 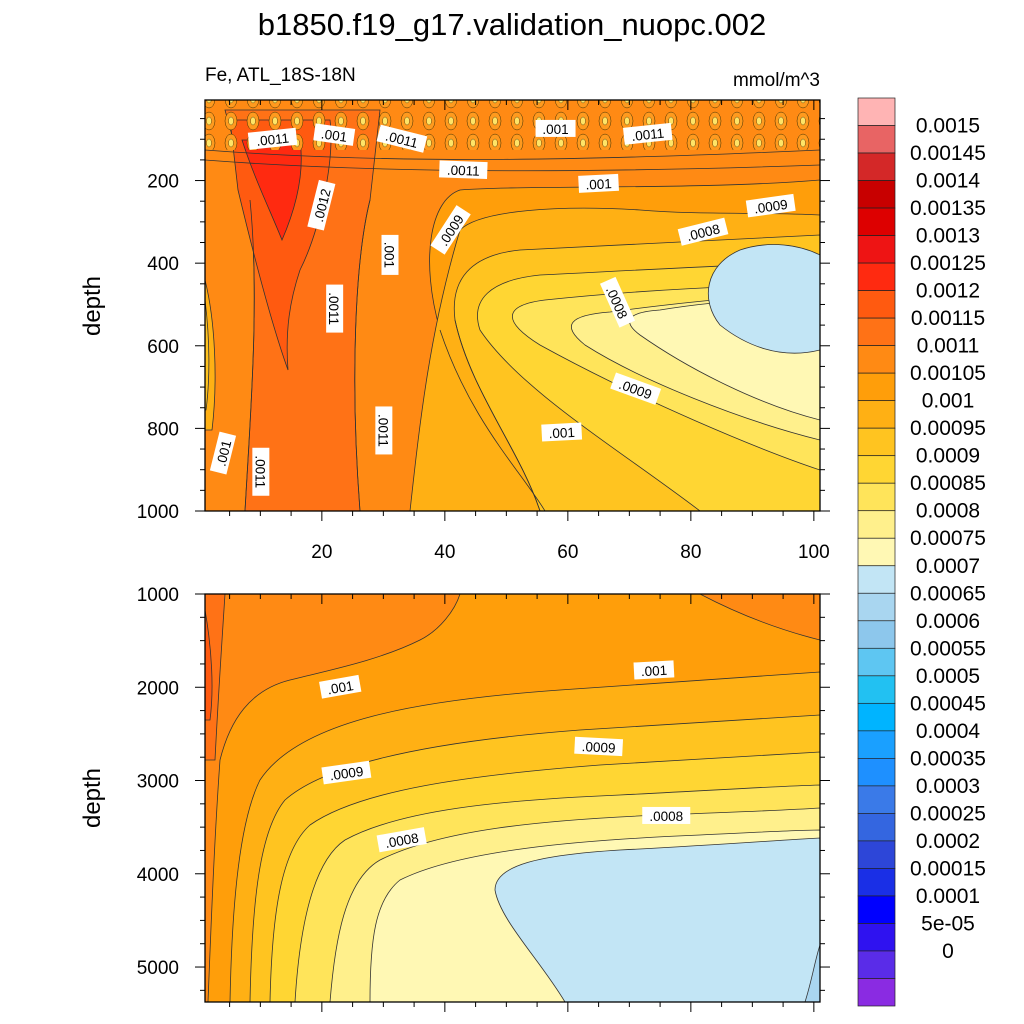 What do you see at coordinates (948, 538) in the screenshot?
I see `colorbar-label: 0.00075` at bounding box center [948, 538].